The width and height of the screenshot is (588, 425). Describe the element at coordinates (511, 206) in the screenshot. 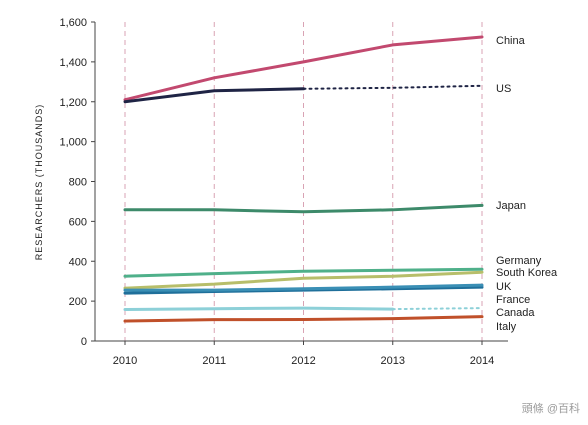

I see `series-label-japan: Japan` at that location.